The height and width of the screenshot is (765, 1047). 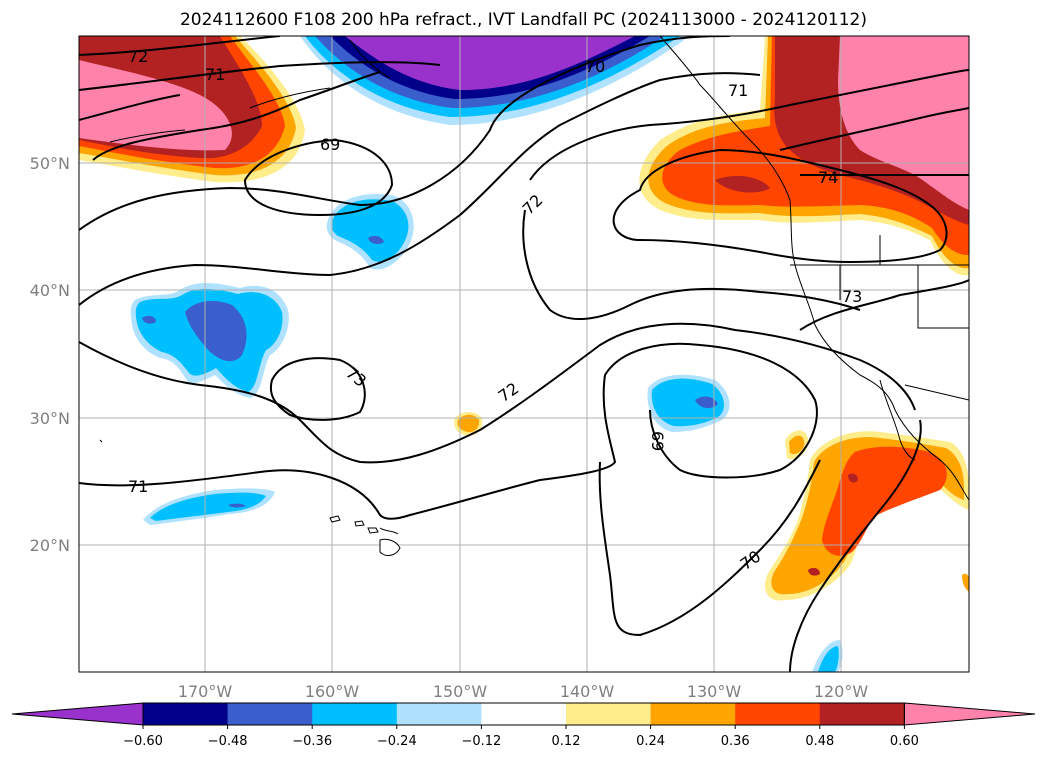 I want to click on lat-label: 30°N, so click(x=50, y=418).